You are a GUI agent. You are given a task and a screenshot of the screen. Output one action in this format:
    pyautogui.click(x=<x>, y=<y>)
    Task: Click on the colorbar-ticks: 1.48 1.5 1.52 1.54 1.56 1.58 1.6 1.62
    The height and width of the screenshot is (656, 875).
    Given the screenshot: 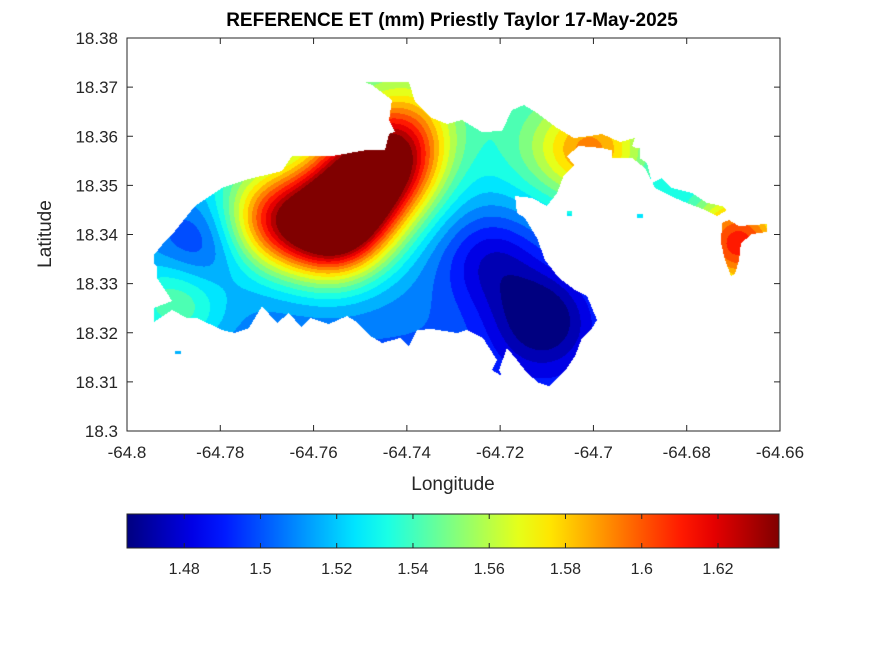 What is the action you would take?
    pyautogui.click(x=451, y=546)
    